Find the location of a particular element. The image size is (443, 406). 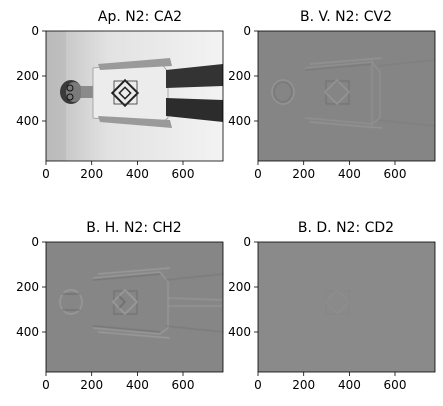

subplot-title: B. V. N2: CV2 is located at coordinates (346, 17).